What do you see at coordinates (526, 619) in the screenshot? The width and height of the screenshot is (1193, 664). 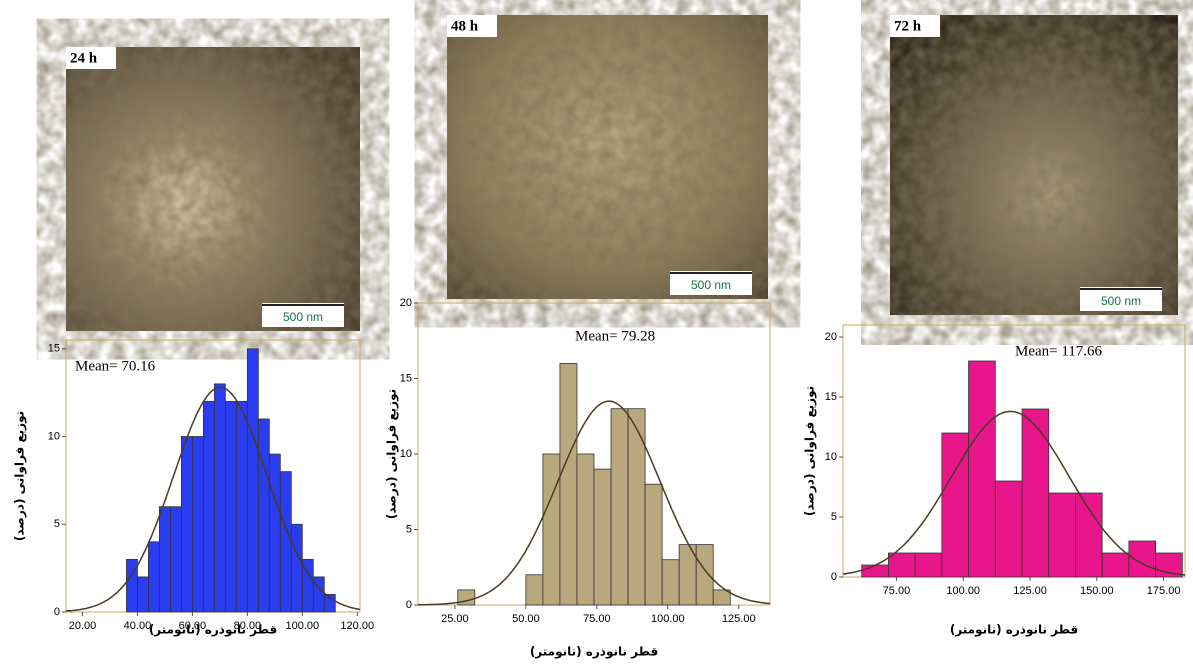 I see `x-tick-label: 50.00` at bounding box center [526, 619].